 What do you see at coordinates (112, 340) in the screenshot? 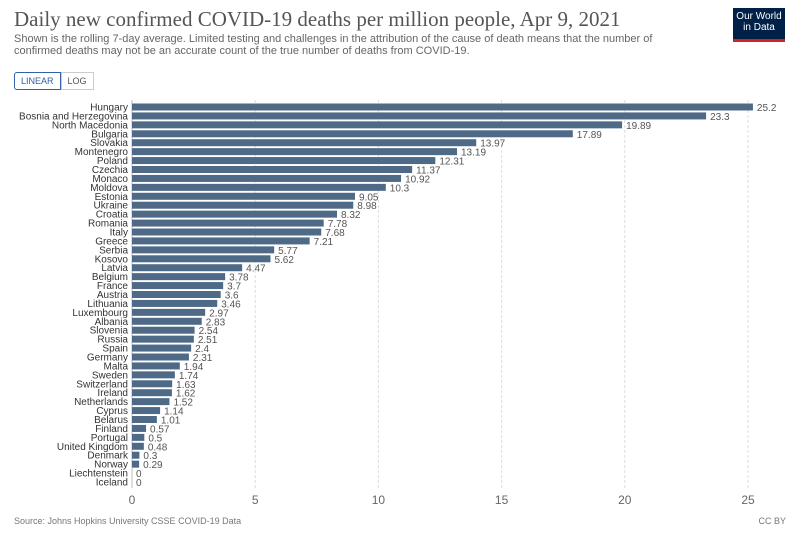
I see `category-label: Russia` at bounding box center [112, 340].